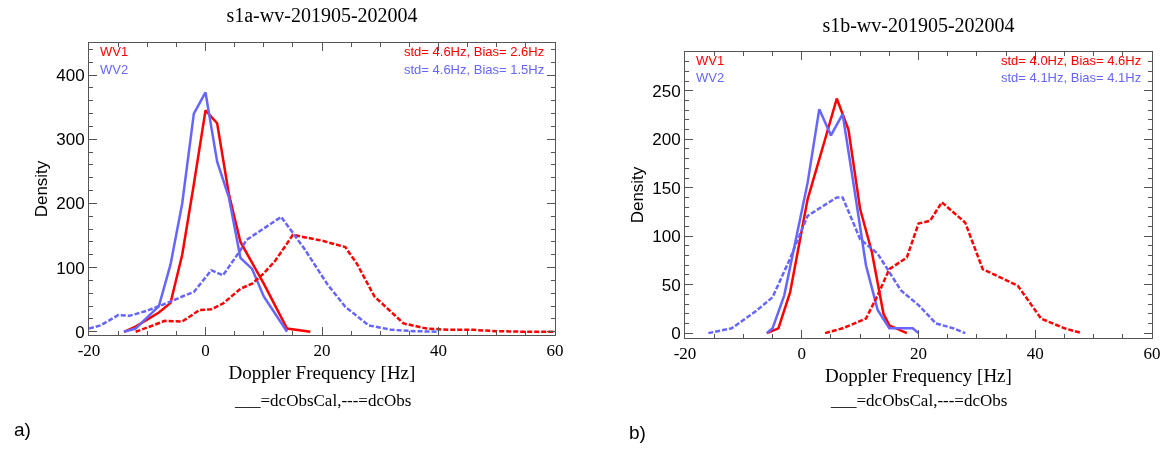 This screenshot has height=472, width=1171. I want to click on text: a), so click(22, 429).